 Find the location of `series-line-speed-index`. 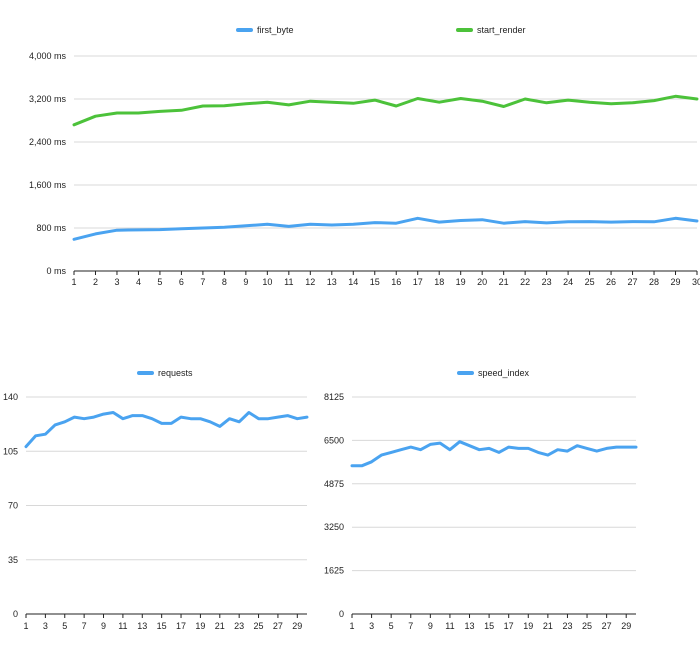

series-line-speed-index is located at coordinates (494, 454).